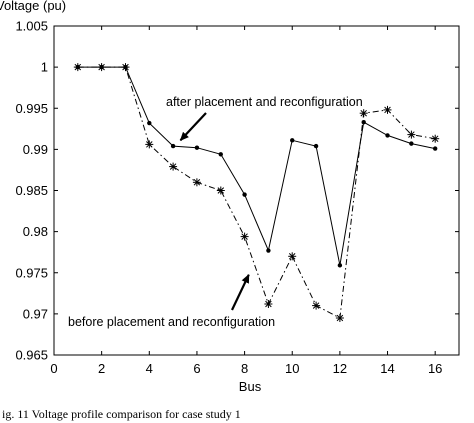 Image resolution: width=474 pixels, height=423 pixels. I want to click on x-tick-label: 14, so click(387, 368).